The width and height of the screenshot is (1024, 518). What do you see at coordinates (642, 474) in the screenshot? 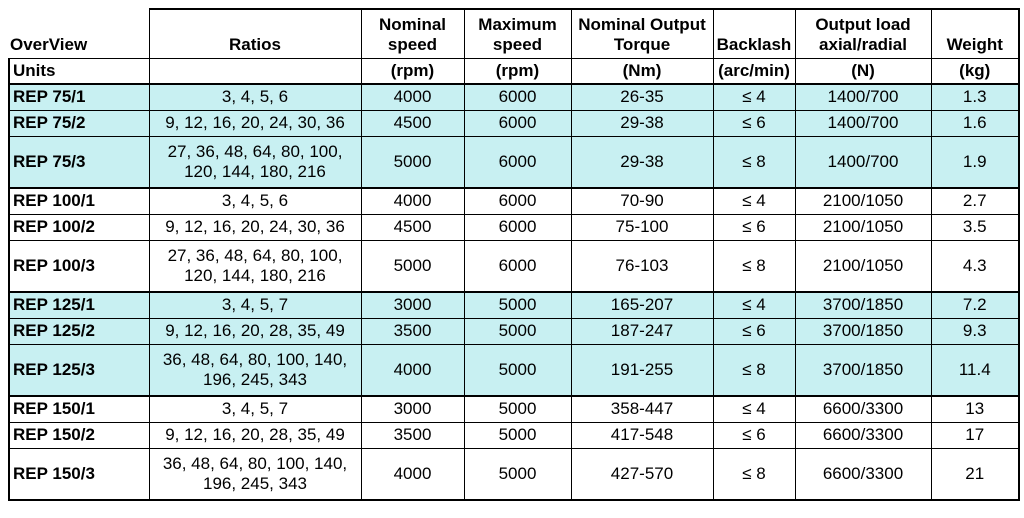
I see `torque-cell: 427-570` at bounding box center [642, 474].